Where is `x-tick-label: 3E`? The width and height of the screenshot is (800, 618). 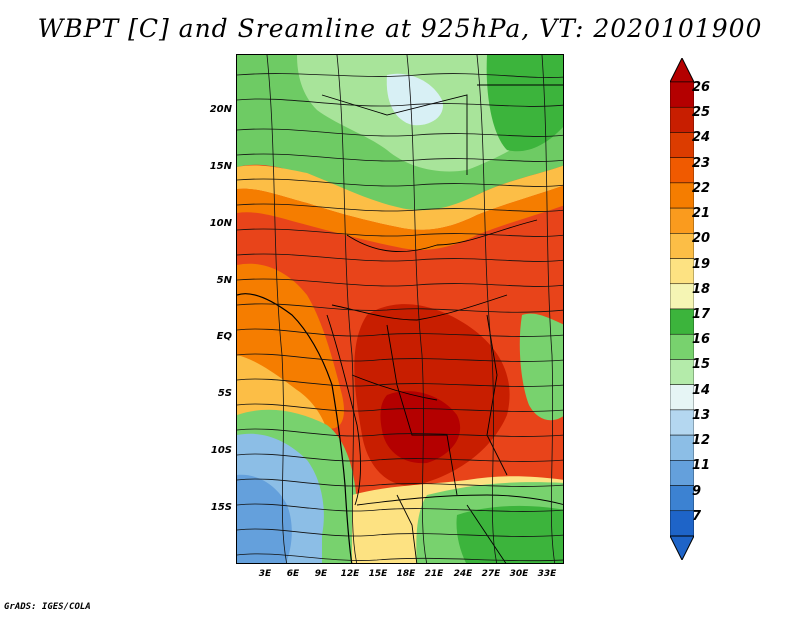
x-tick-label: 3E is located at coordinates (265, 574).